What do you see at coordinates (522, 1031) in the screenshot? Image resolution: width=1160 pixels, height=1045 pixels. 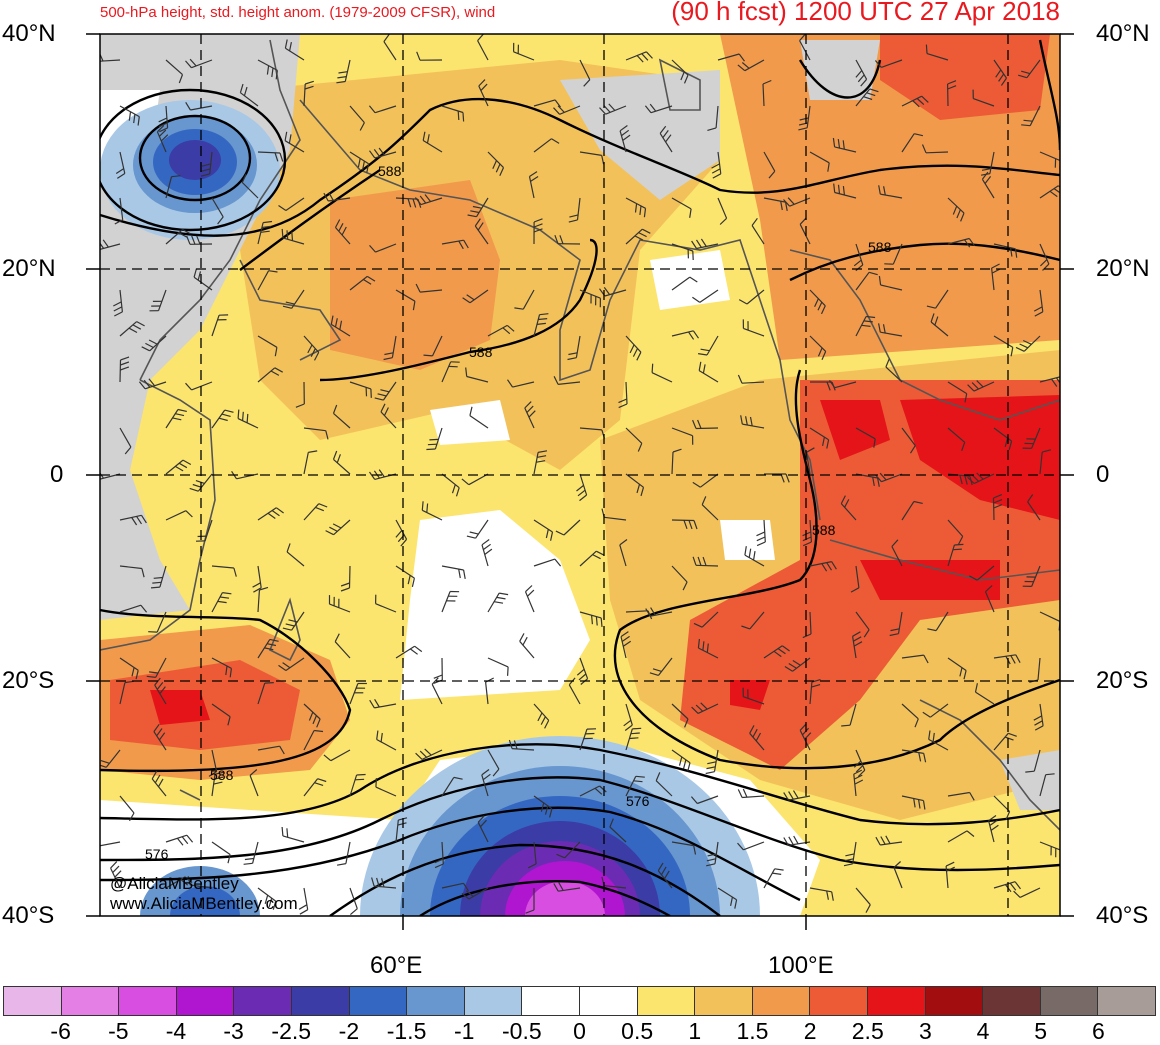 I see `colorbar-label: -0.5` at bounding box center [522, 1031].